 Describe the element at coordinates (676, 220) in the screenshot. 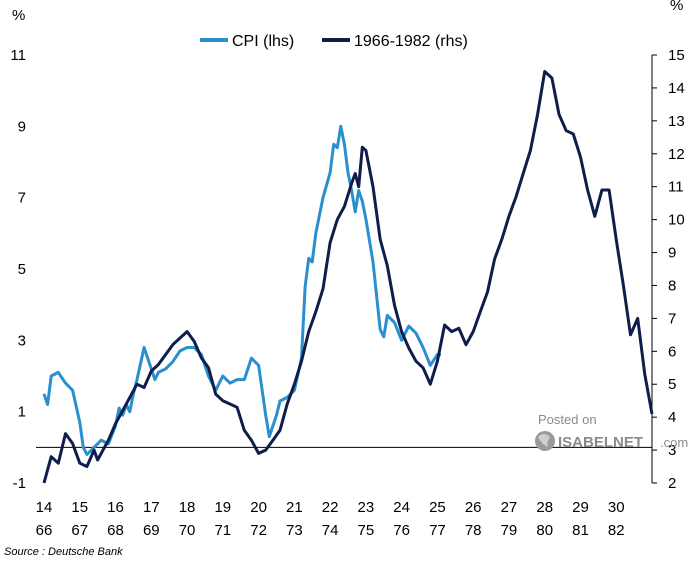

I see `right-tick-label: 10` at that location.